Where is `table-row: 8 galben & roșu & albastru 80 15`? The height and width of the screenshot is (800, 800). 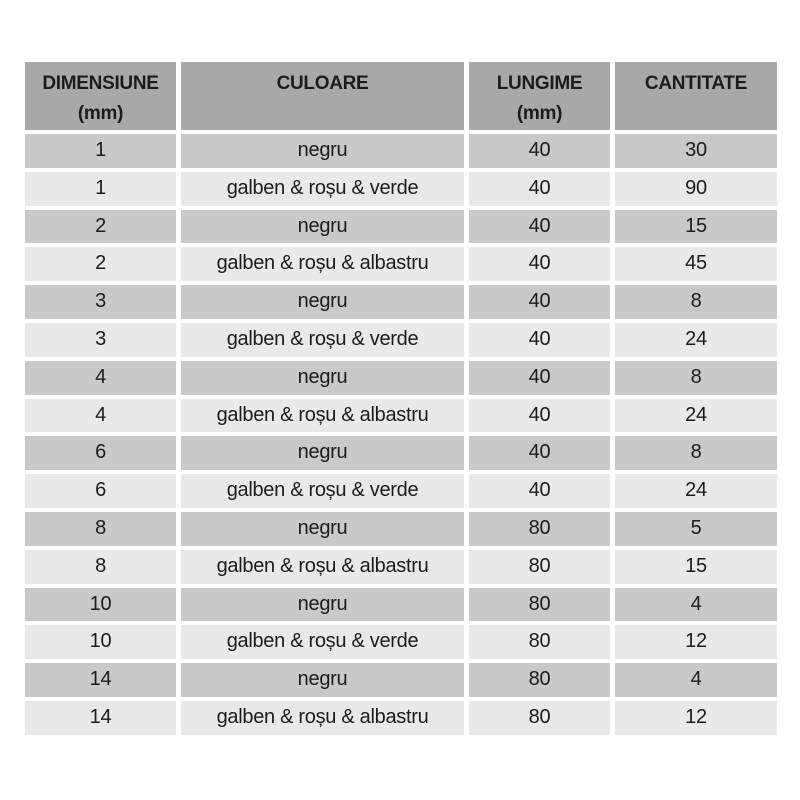
table-row: 8 galben & roșu & albastru 80 15 is located at coordinates (401, 566).